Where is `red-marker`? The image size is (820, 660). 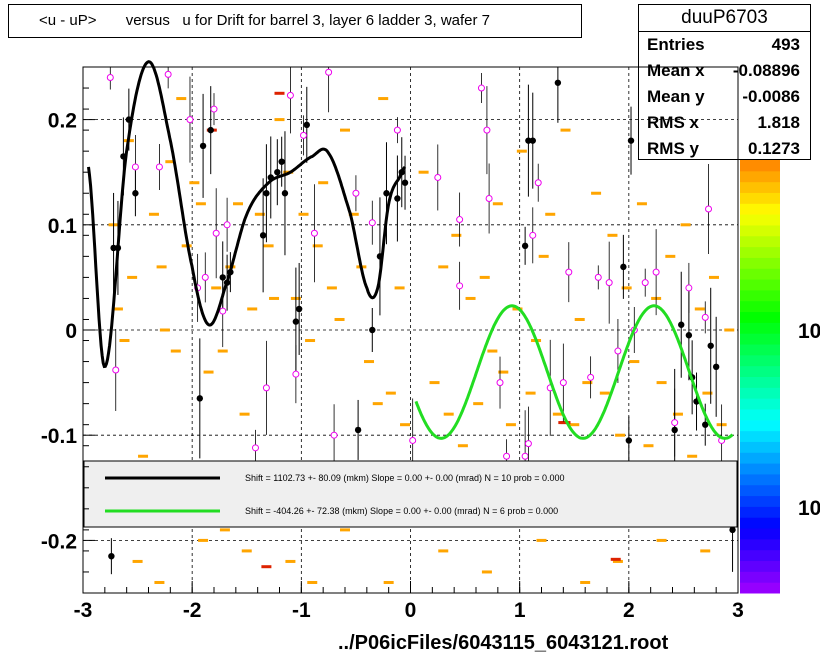
red-marker is located at coordinates (615, 559).